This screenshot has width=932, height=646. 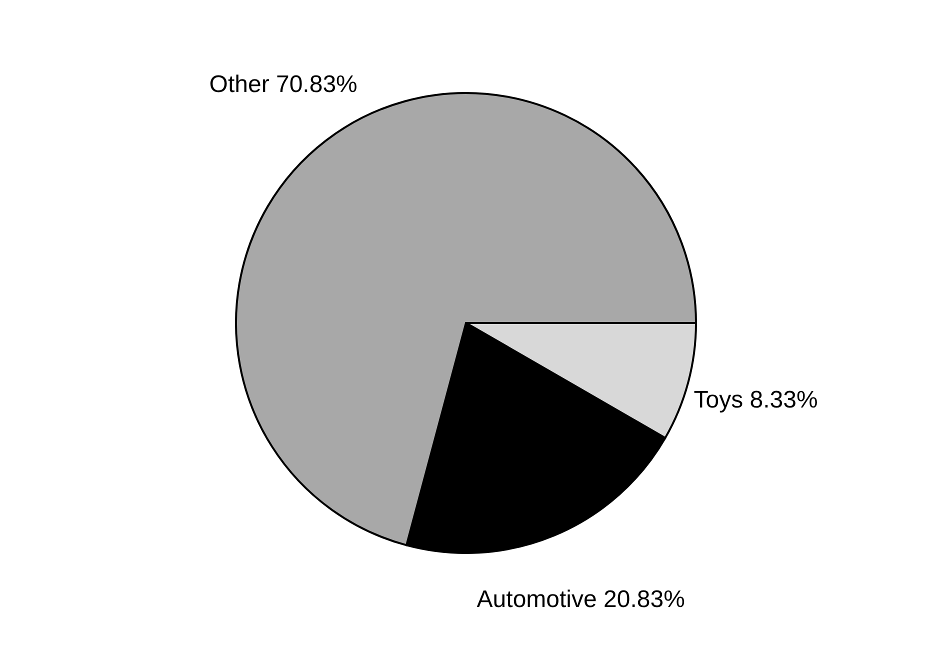 What do you see at coordinates (580, 600) in the screenshot?
I see `slice-label: Automotive 20.83%` at bounding box center [580, 600].